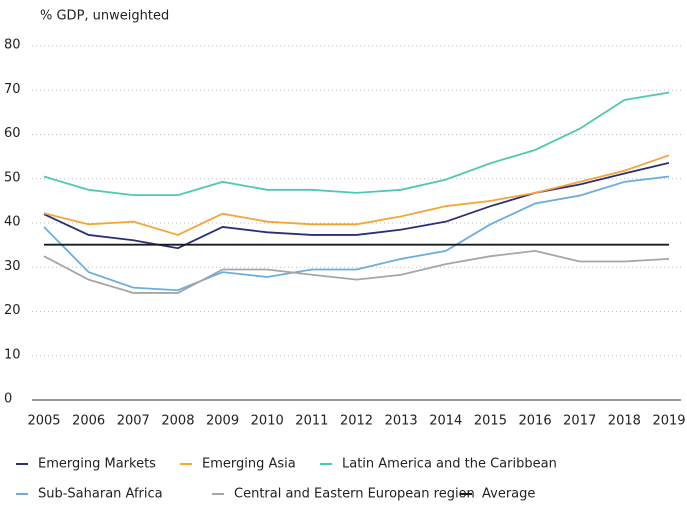 This screenshot has height=506, width=687. What do you see at coordinates (624, 421) in the screenshot?
I see `x-tick-label: 2018` at bounding box center [624, 421].